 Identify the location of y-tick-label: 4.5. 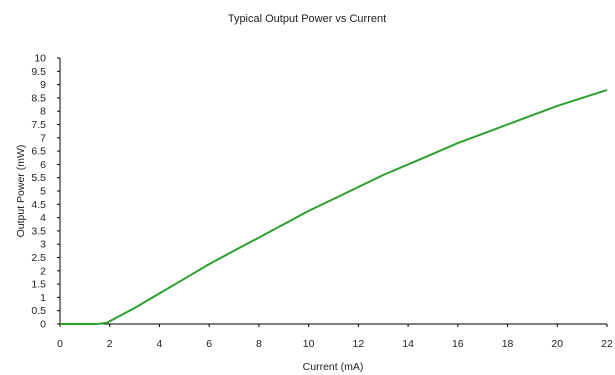
(38, 205).